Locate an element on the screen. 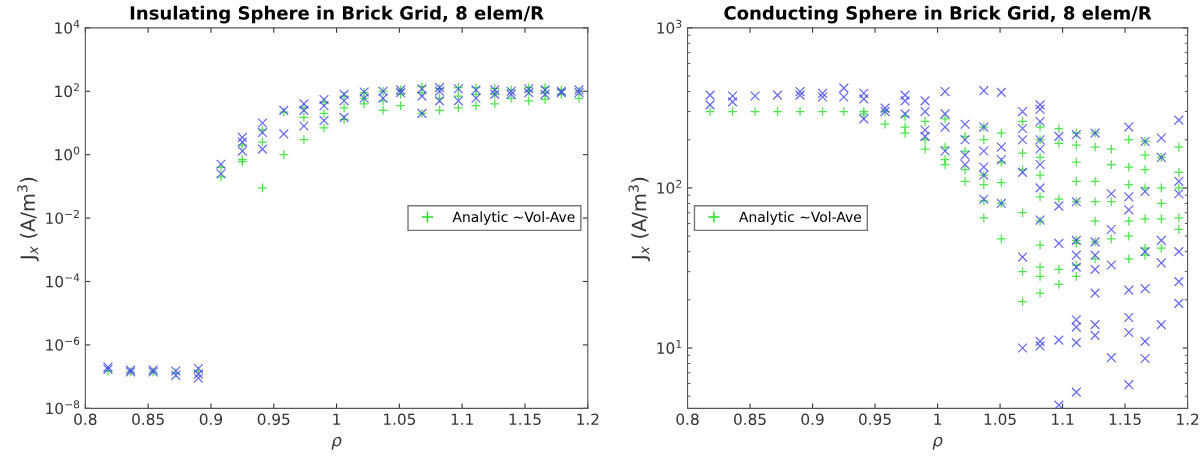 The image size is (1202, 464). y-tick-label: 10$^{−4}$ is located at coordinates (63, 280).